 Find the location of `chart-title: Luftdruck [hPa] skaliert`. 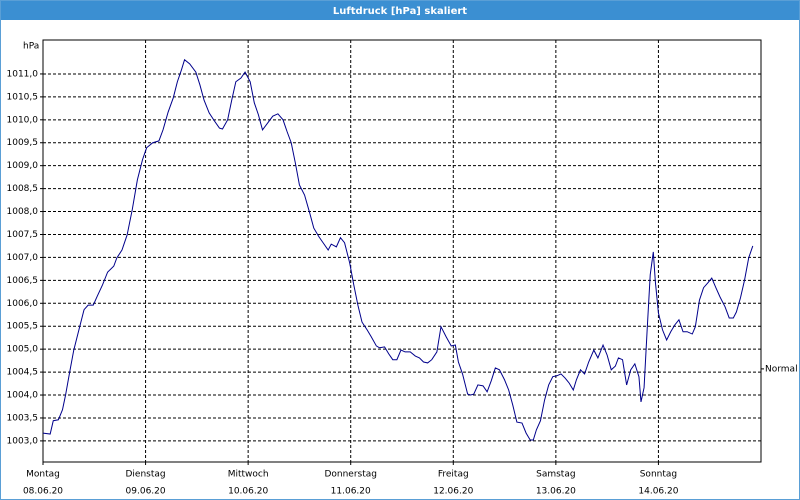

chart-title: Luftdruck [hPa] skaliert is located at coordinates (400, 11).